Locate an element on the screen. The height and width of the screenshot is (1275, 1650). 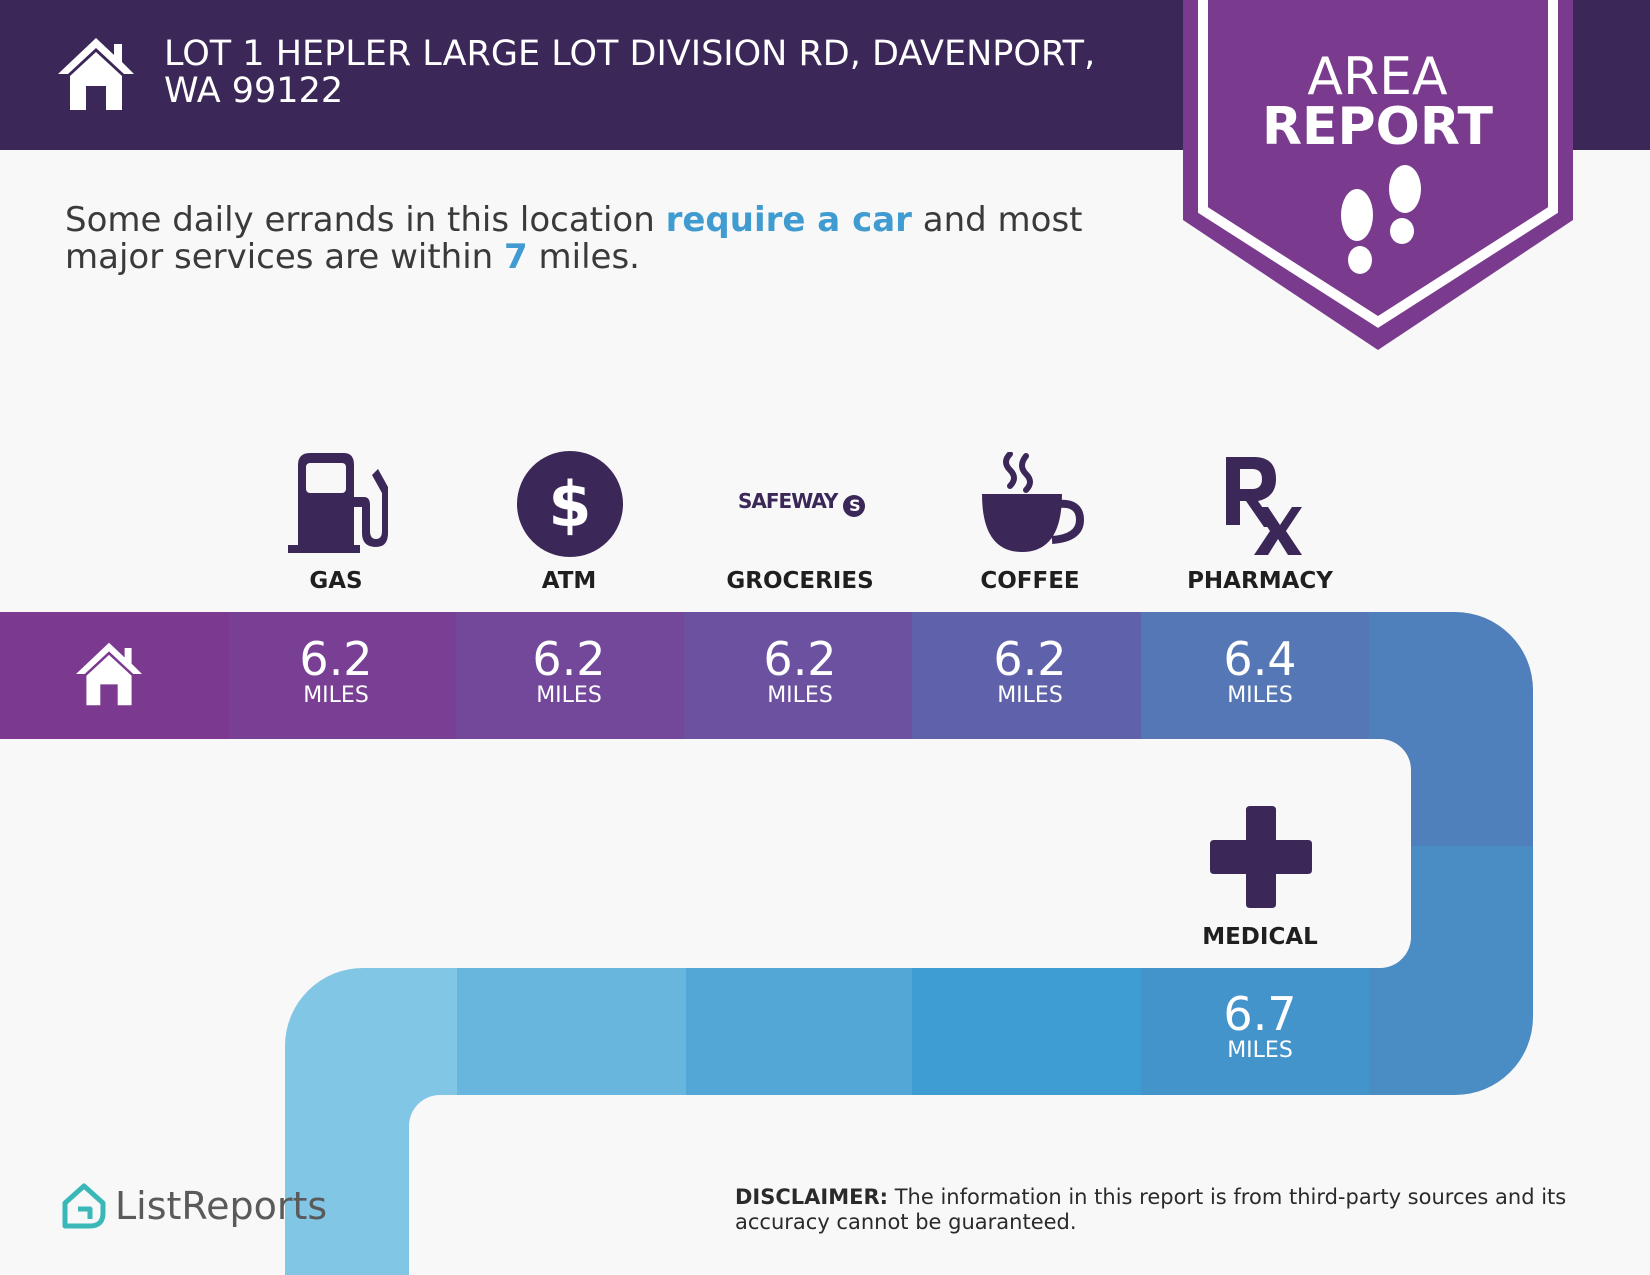
distance-coffee: 6.2 MILES is located at coordinates (1030, 672).